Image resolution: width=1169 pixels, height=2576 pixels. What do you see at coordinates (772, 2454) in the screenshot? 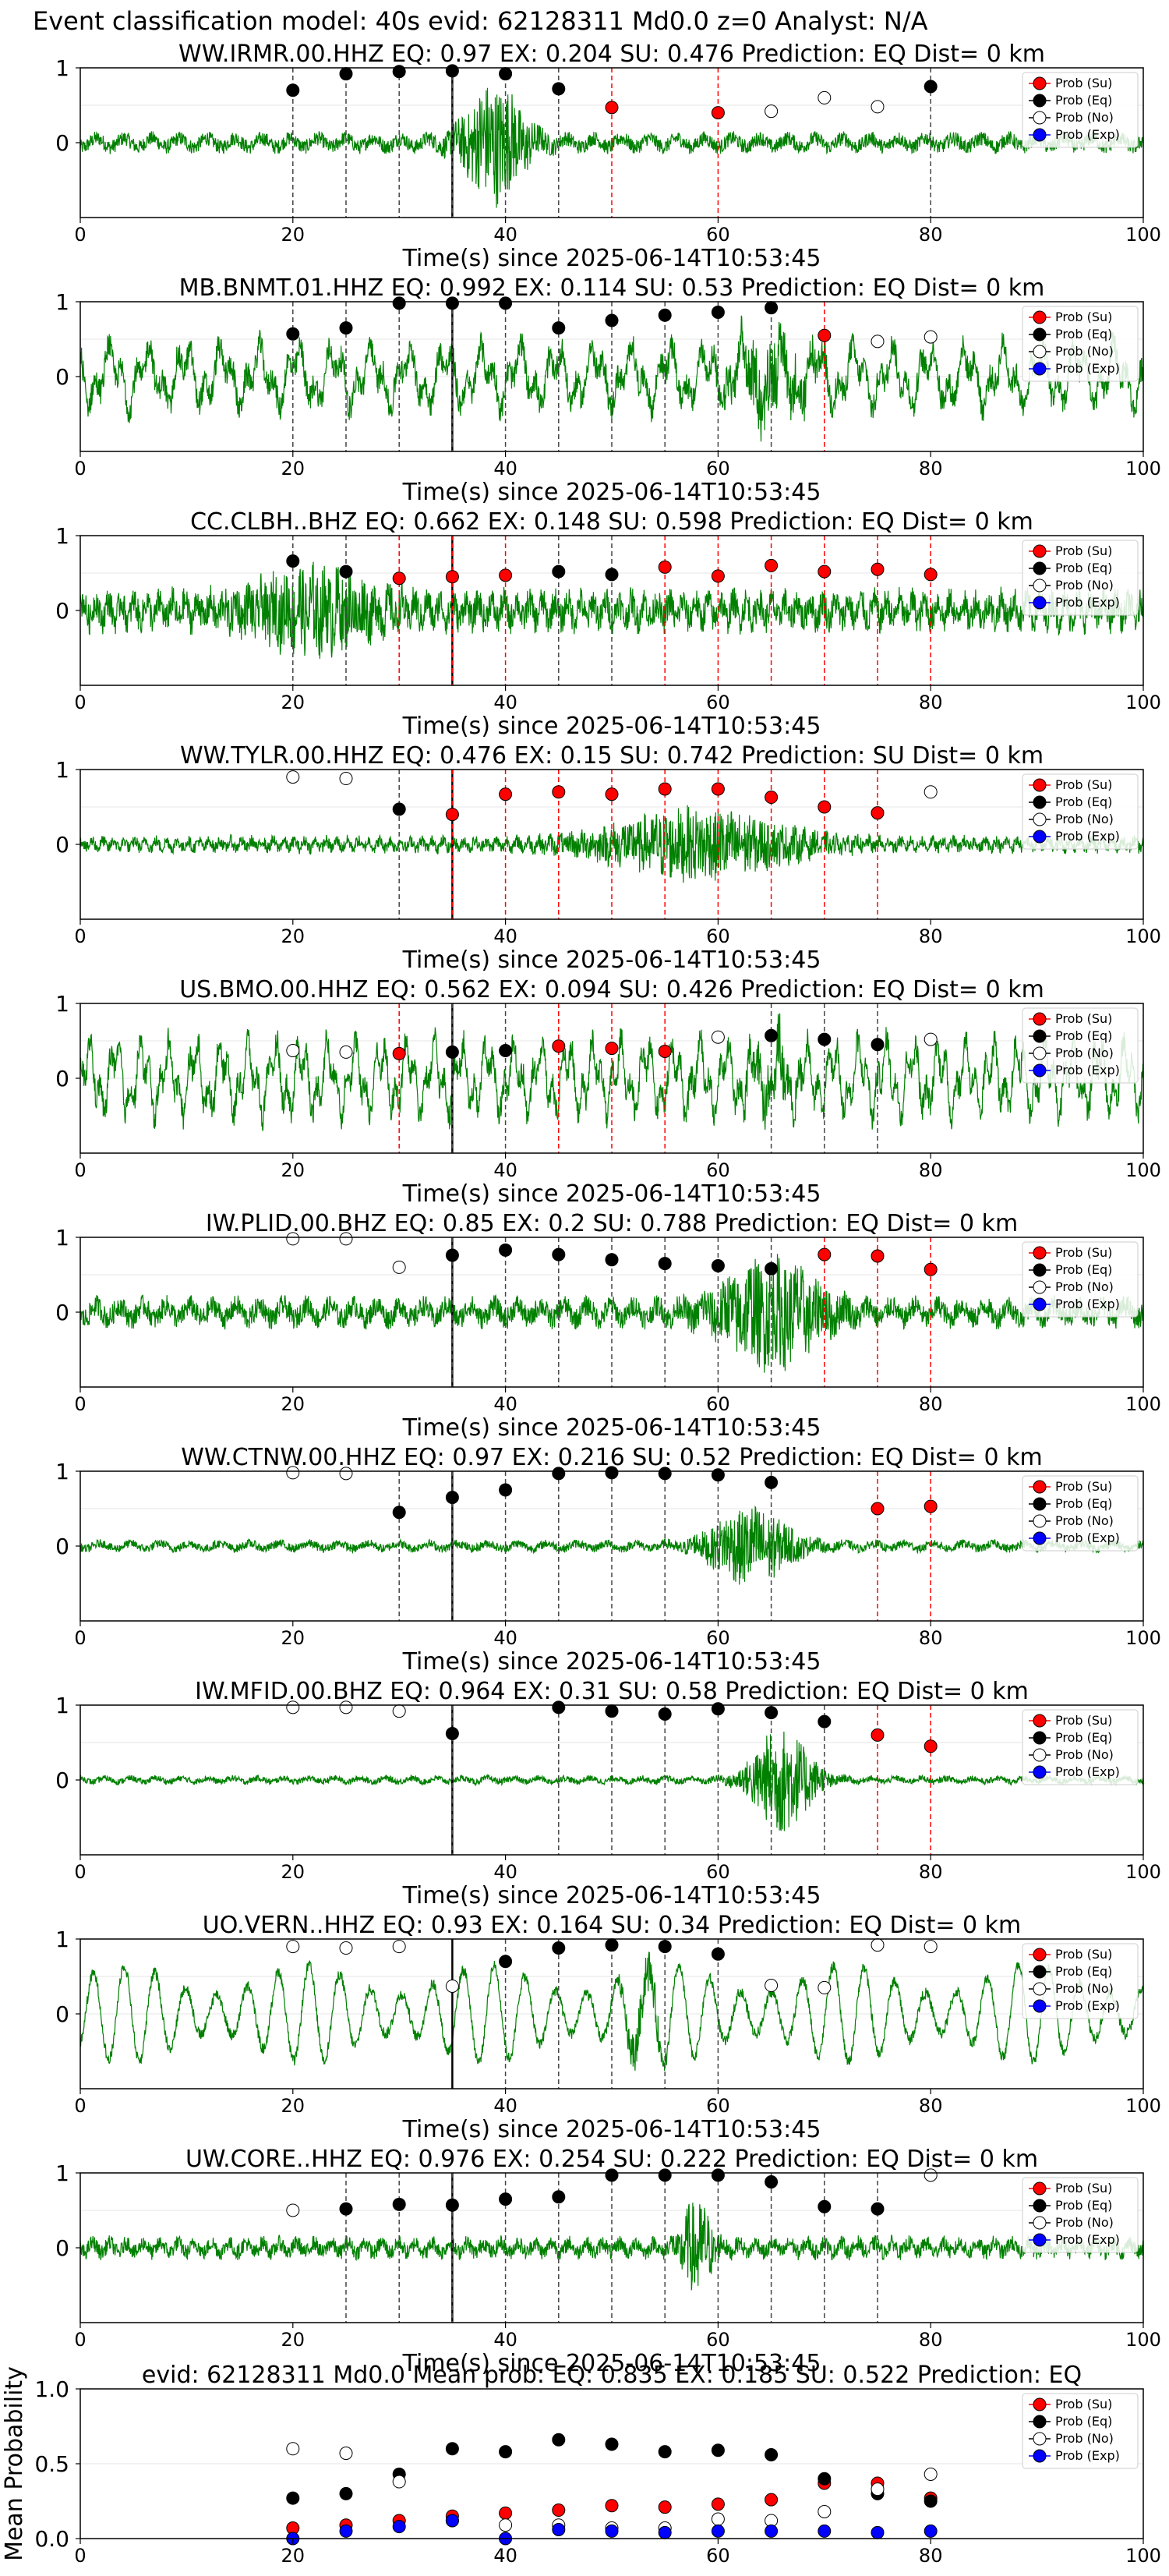
I see `mean-marker-eq` at bounding box center [772, 2454].